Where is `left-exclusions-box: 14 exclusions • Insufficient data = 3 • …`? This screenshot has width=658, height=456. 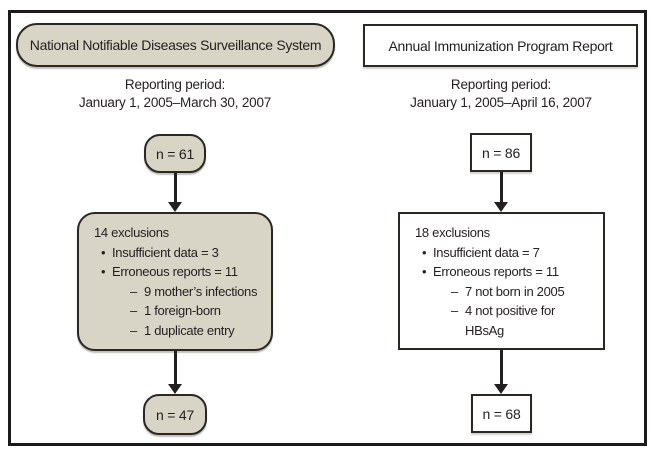 left-exclusions-box: 14 exclusions • Insufficient data = 3 • … is located at coordinates (175, 281).